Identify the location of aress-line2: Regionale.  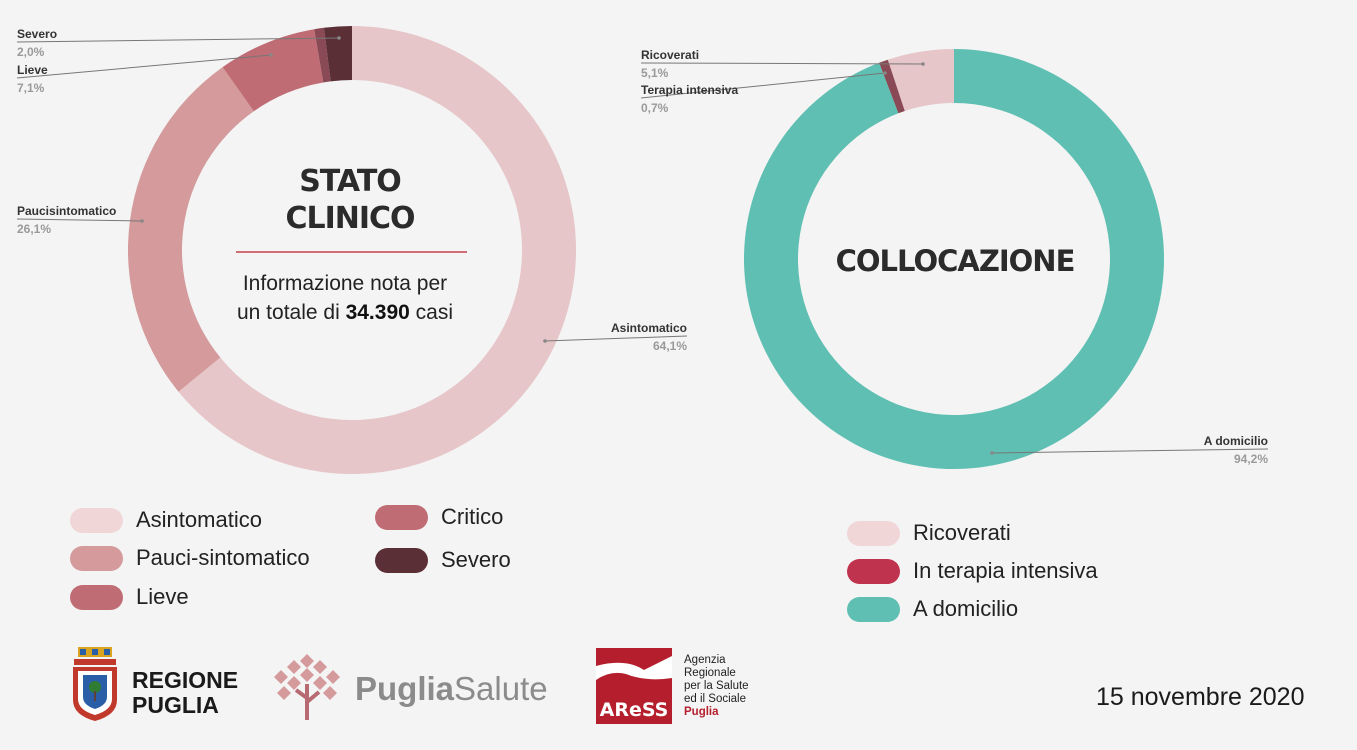
(710, 673).